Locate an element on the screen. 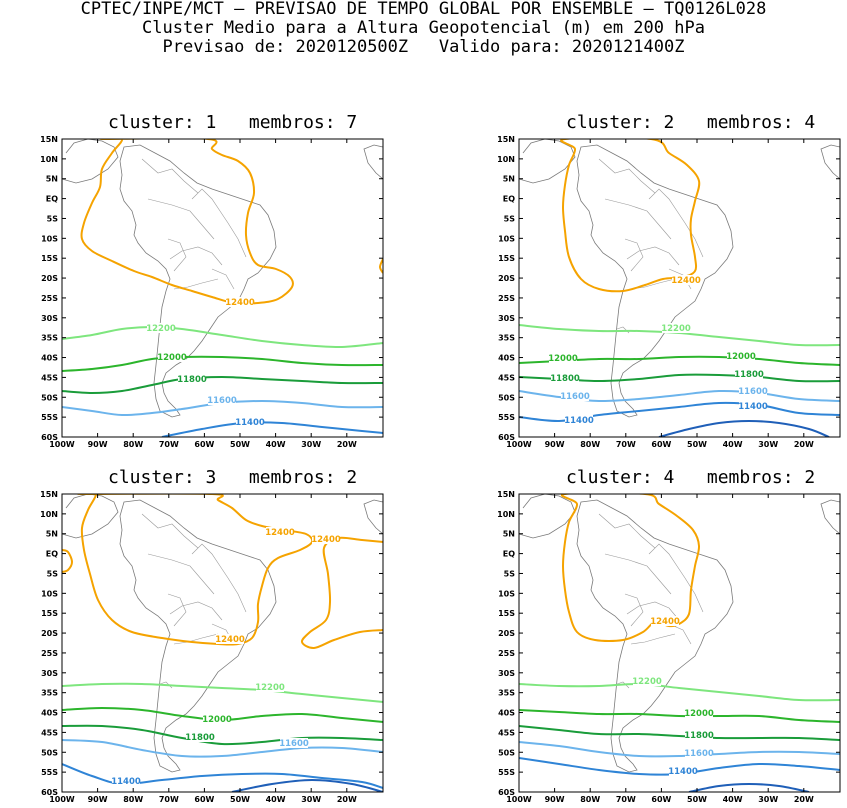 The image size is (847, 808). lat-label: 35S is located at coordinates (506, 693).